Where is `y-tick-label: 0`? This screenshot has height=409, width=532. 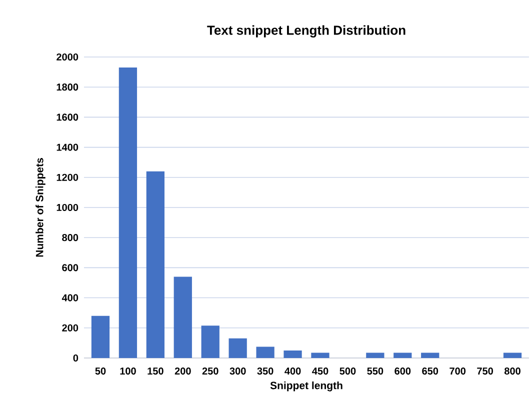 y-tick-label: 0 is located at coordinates (75, 358).